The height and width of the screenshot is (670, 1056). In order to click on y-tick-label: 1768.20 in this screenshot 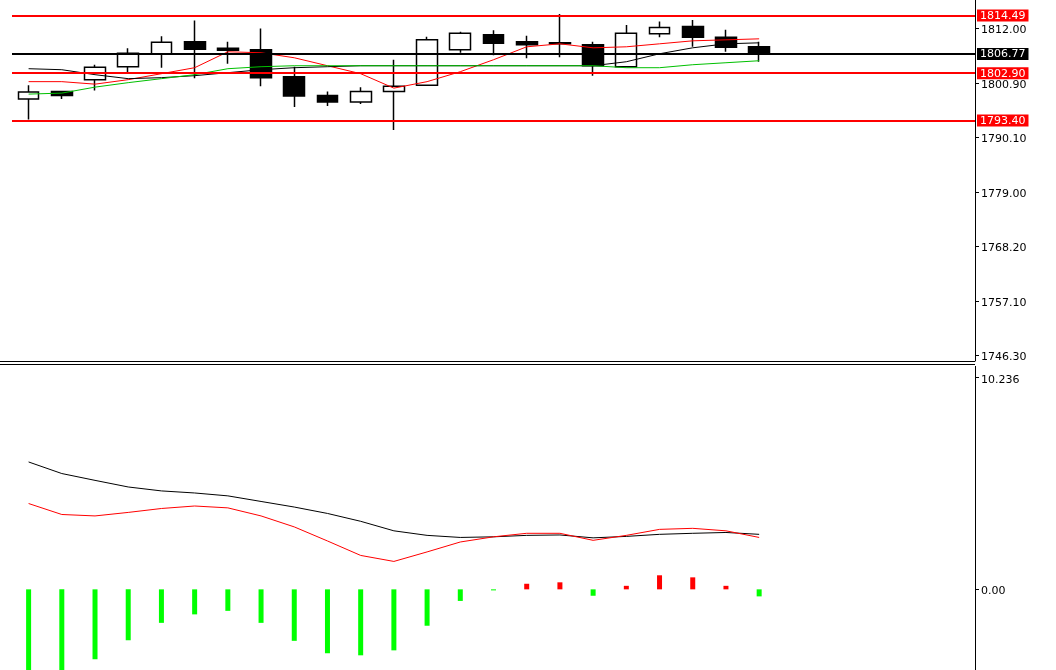, I will do `click(1004, 247)`.